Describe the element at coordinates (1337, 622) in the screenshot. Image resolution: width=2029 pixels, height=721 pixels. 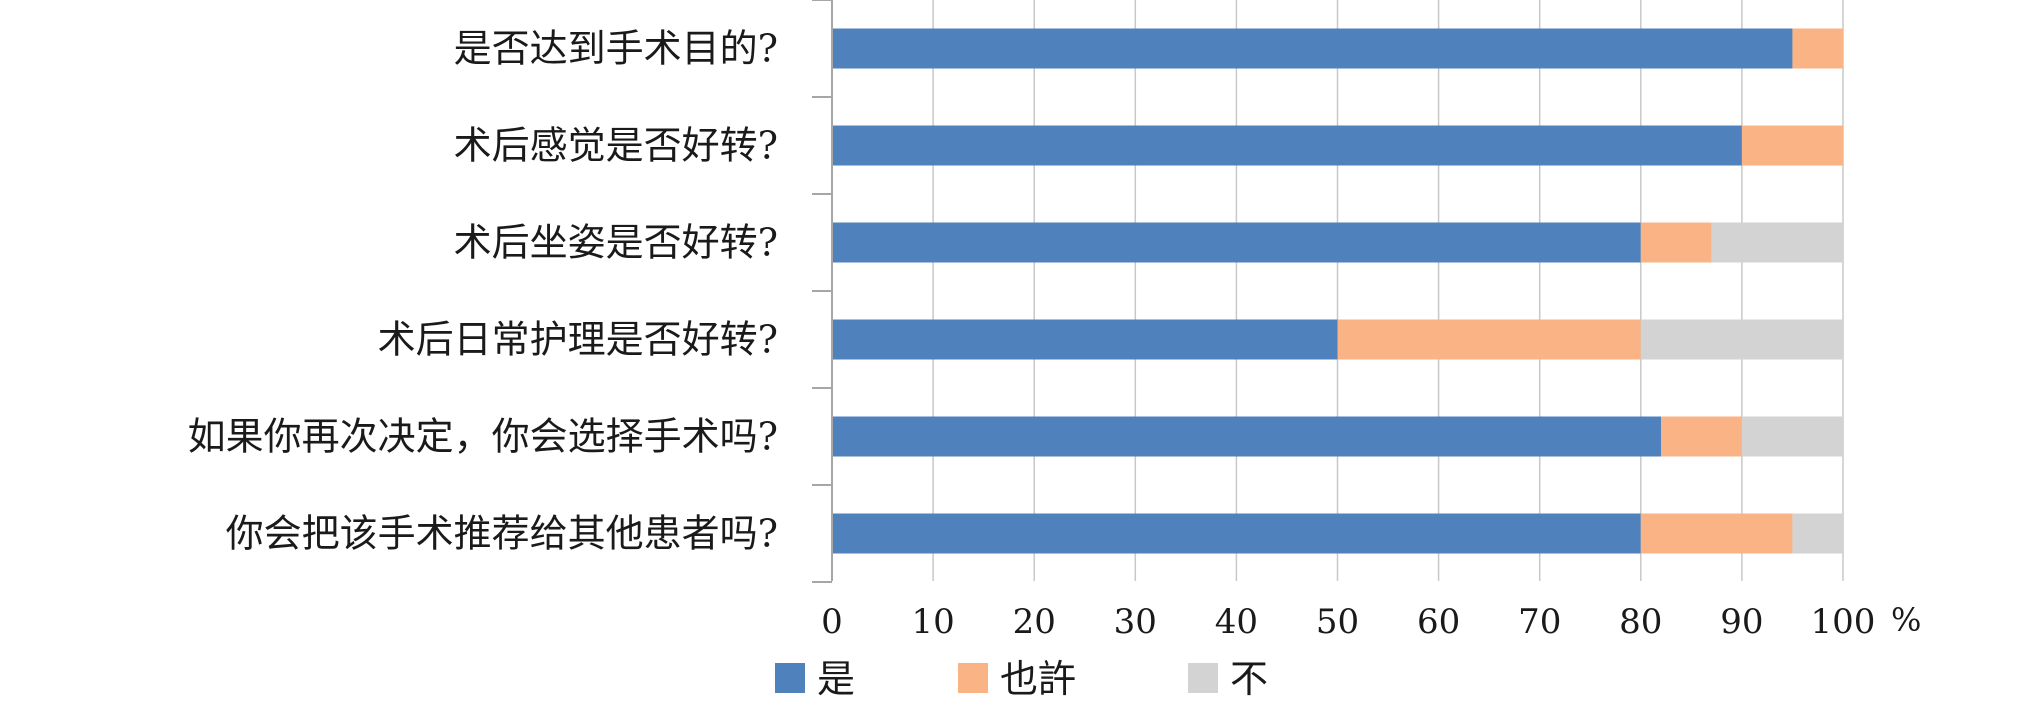
I see `x-tick-label: 50` at that location.